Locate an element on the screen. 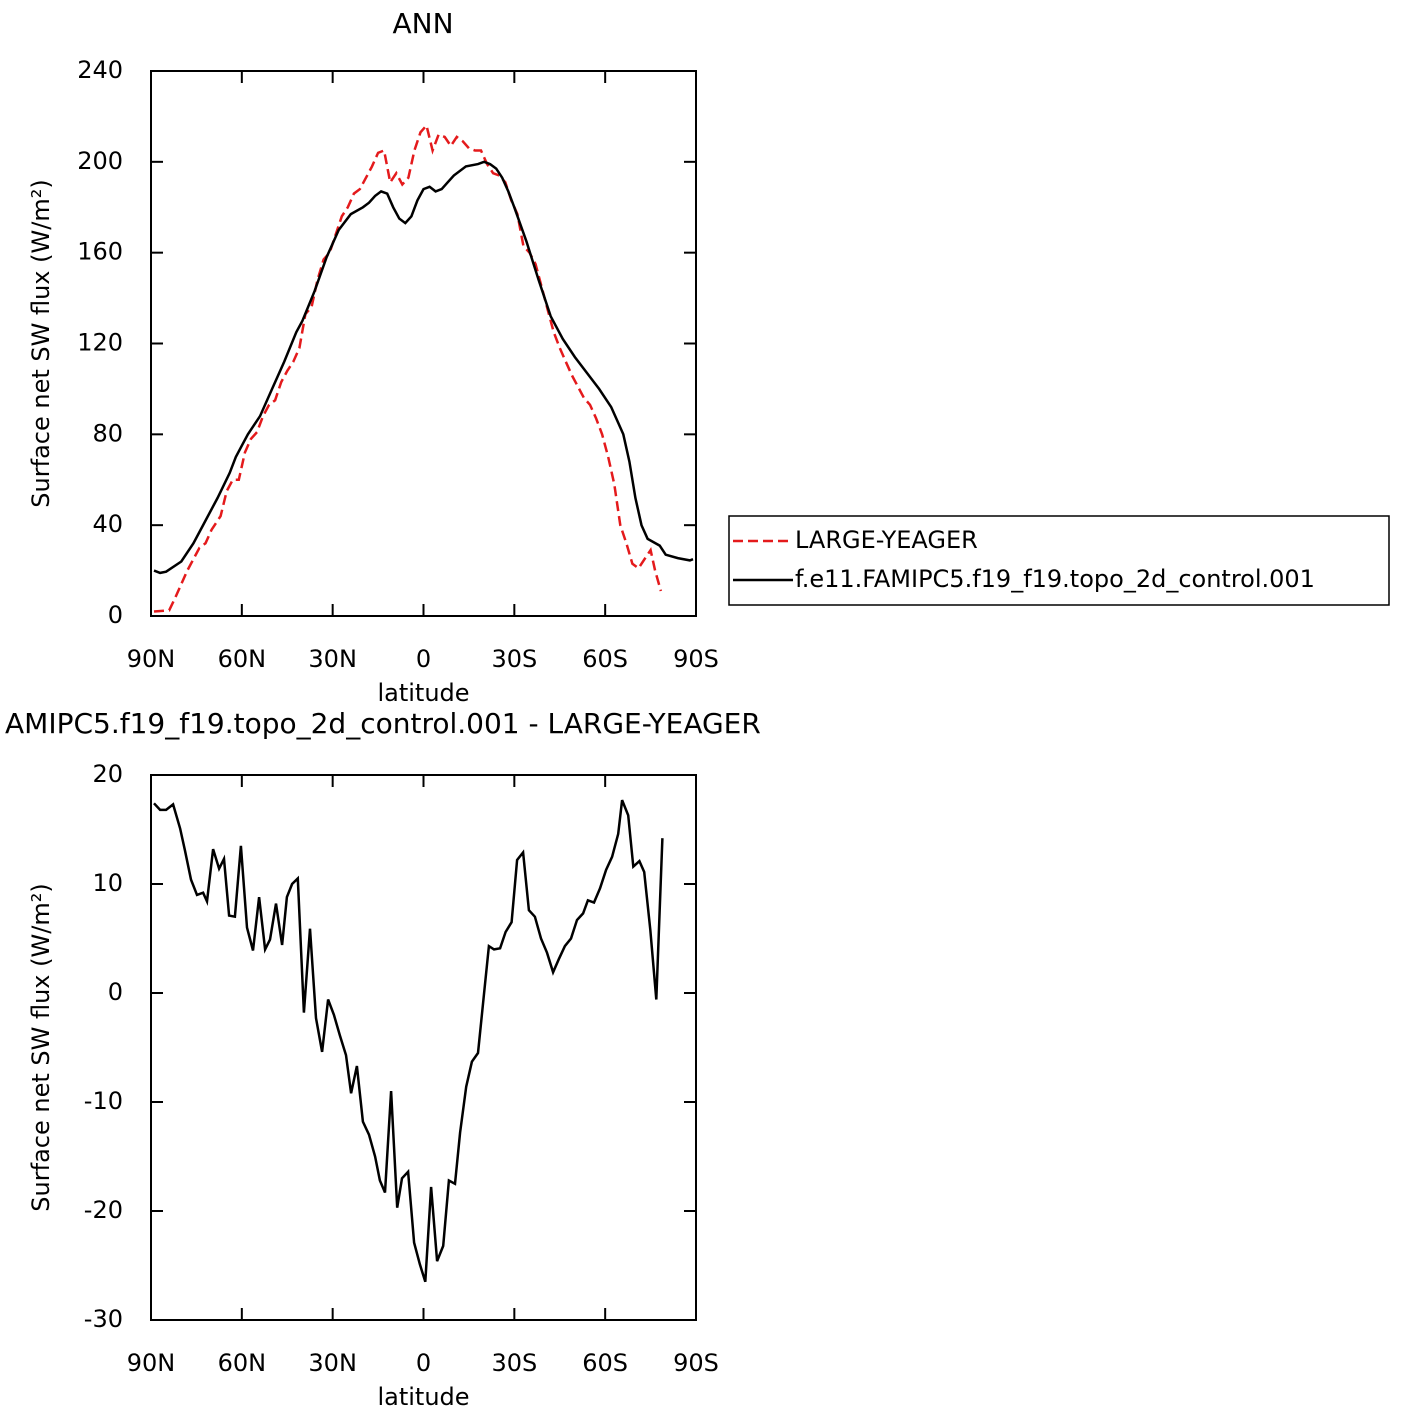  y-tick-label: -10 is located at coordinates (103, 1101).